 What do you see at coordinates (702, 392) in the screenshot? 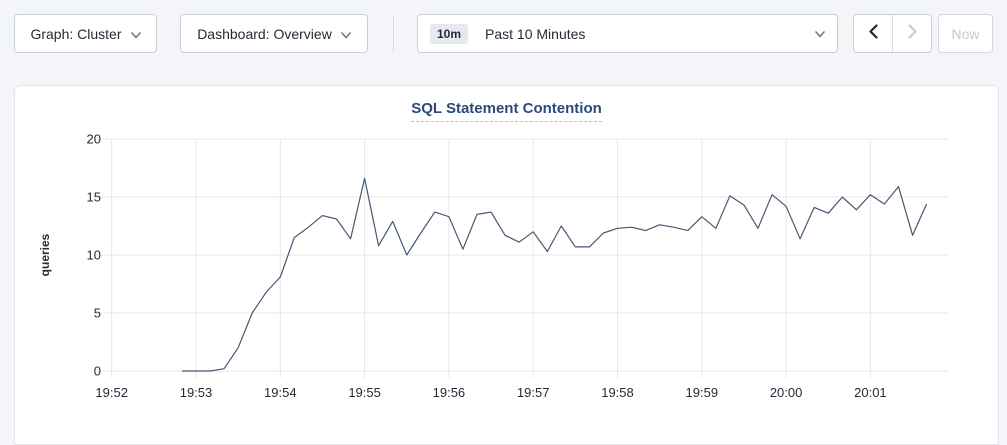
I see `x-tick-label: 19:59` at bounding box center [702, 392].